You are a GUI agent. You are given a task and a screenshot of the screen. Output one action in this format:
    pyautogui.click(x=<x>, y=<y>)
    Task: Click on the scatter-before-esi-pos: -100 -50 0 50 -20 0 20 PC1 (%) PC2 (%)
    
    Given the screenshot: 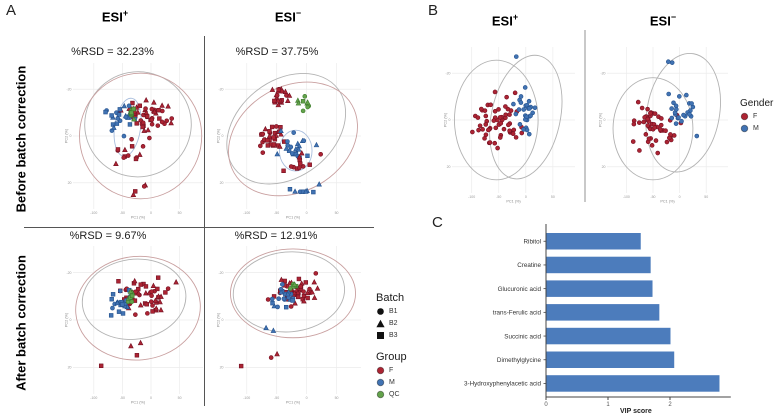 What is the action you would take?
    pyautogui.click(x=135, y=140)
    